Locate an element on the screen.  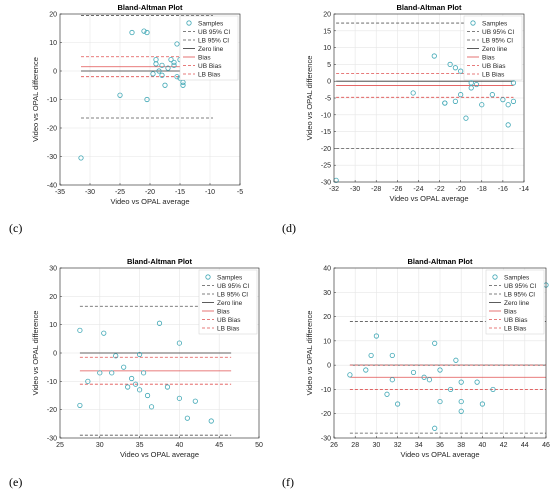
x-tick-label: -10 is located at coordinates (210, 192).